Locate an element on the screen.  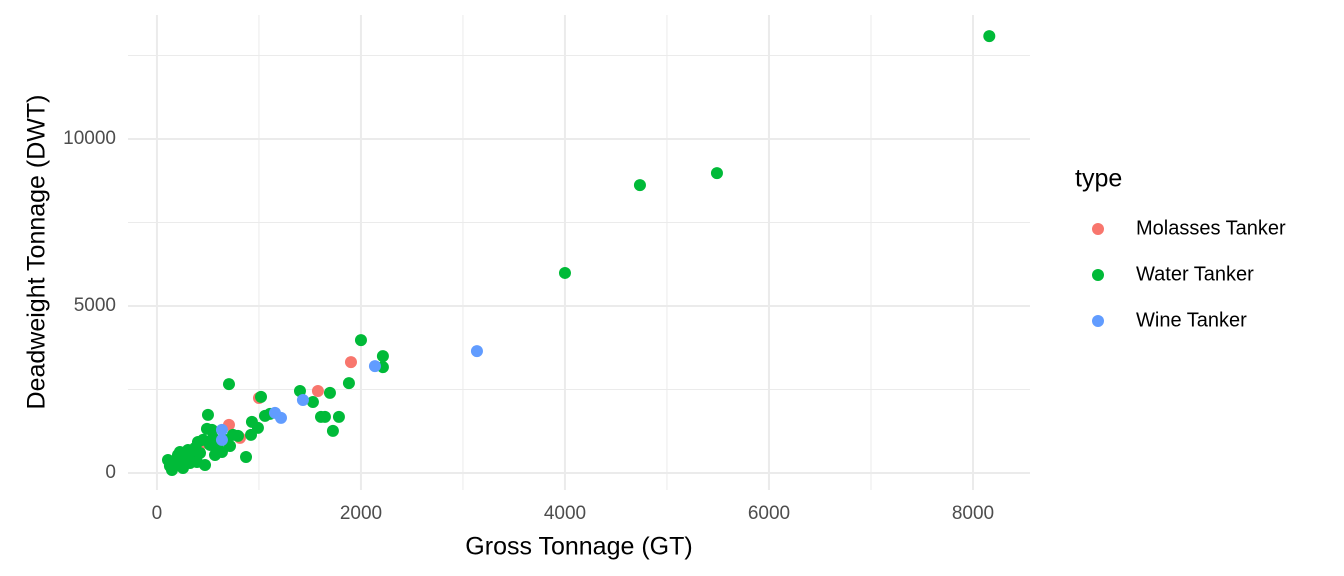
x-tick-label: 4000 is located at coordinates (565, 513).